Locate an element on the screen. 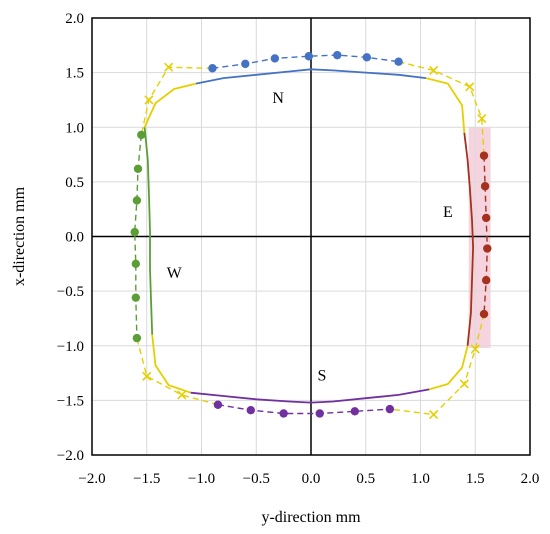 The height and width of the screenshot is (534, 550). x-tick-label: 1.0 is located at coordinates (420, 479).